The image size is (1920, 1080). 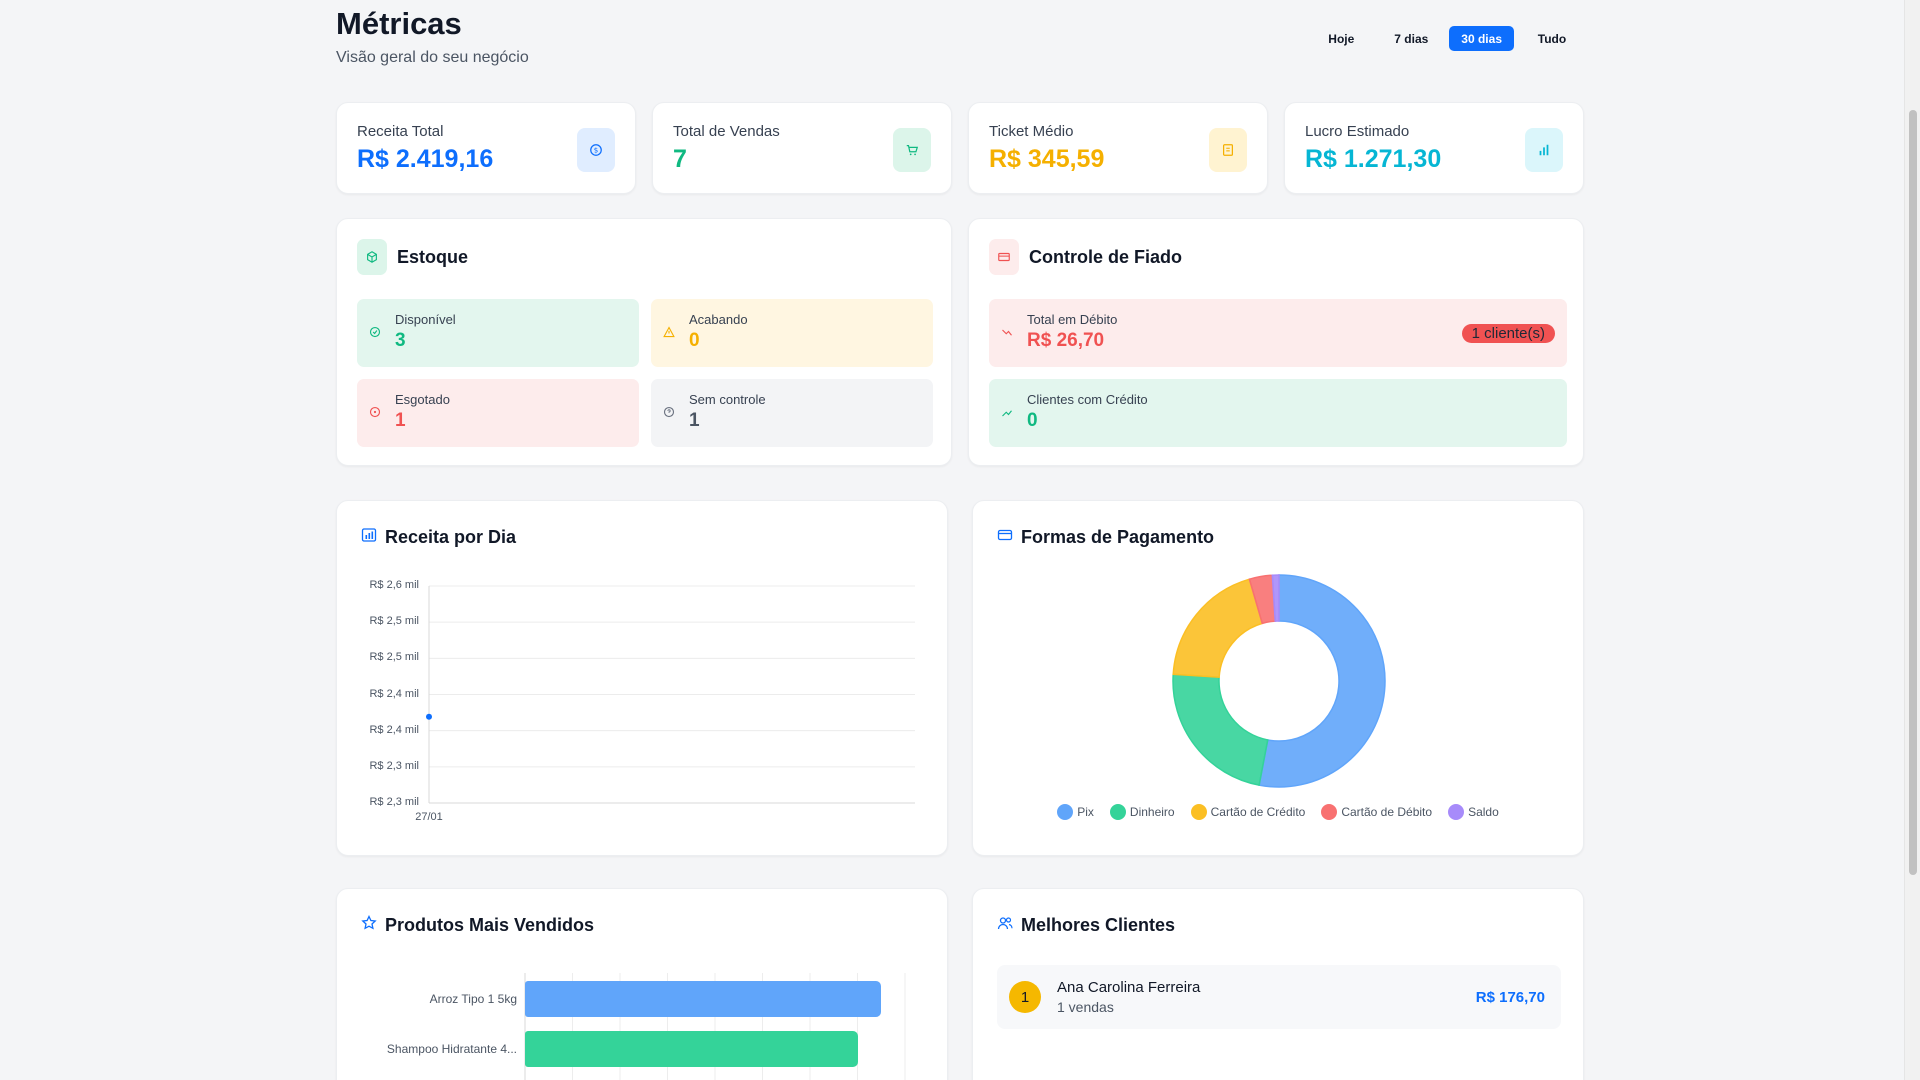 What do you see at coordinates (1508, 333) in the screenshot?
I see `debt-clients-badge: 1 cliente(s)` at bounding box center [1508, 333].